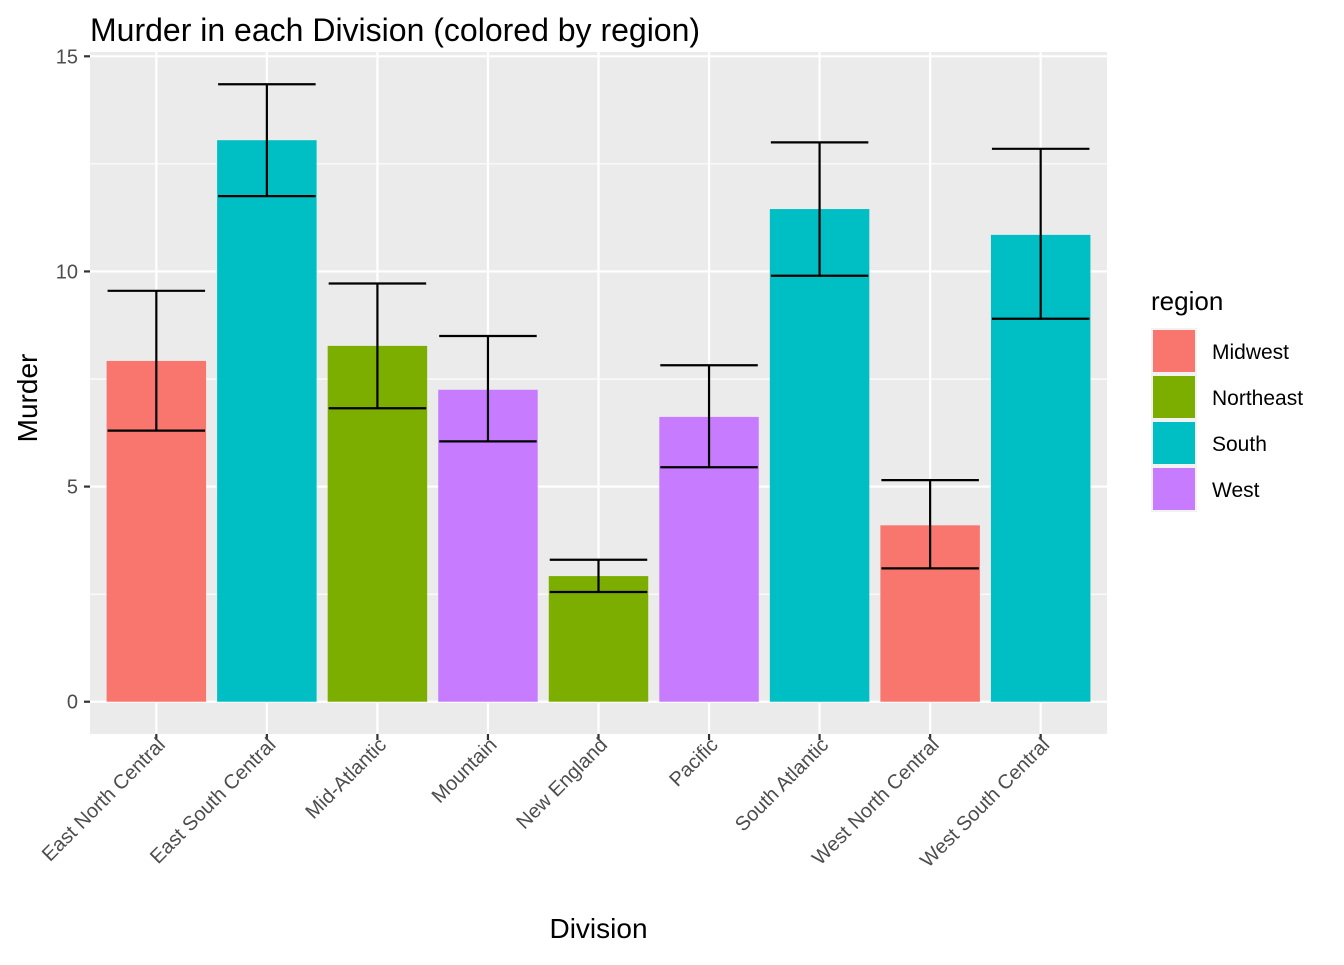 The image size is (1344, 965). What do you see at coordinates (1257, 398) in the screenshot?
I see `legend-label: Northeast` at bounding box center [1257, 398].